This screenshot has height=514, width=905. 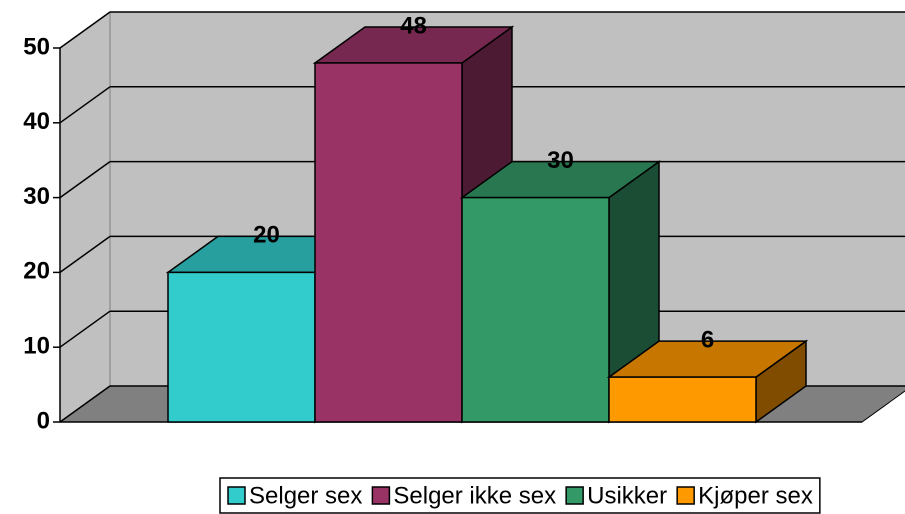 I want to click on legend-box, so click(x=520, y=495).